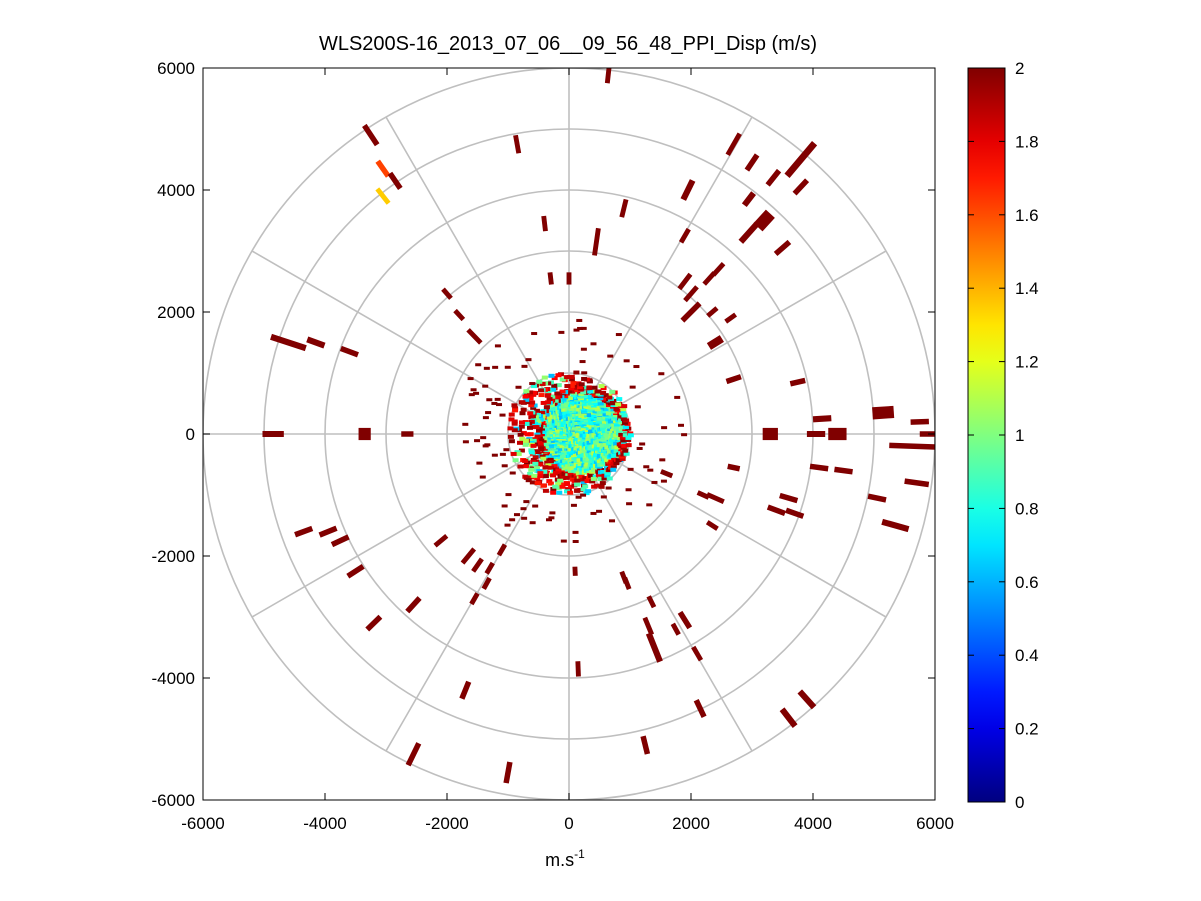 The image size is (1201, 901). I want to click on x-tick-label: -2000, so click(446, 823).